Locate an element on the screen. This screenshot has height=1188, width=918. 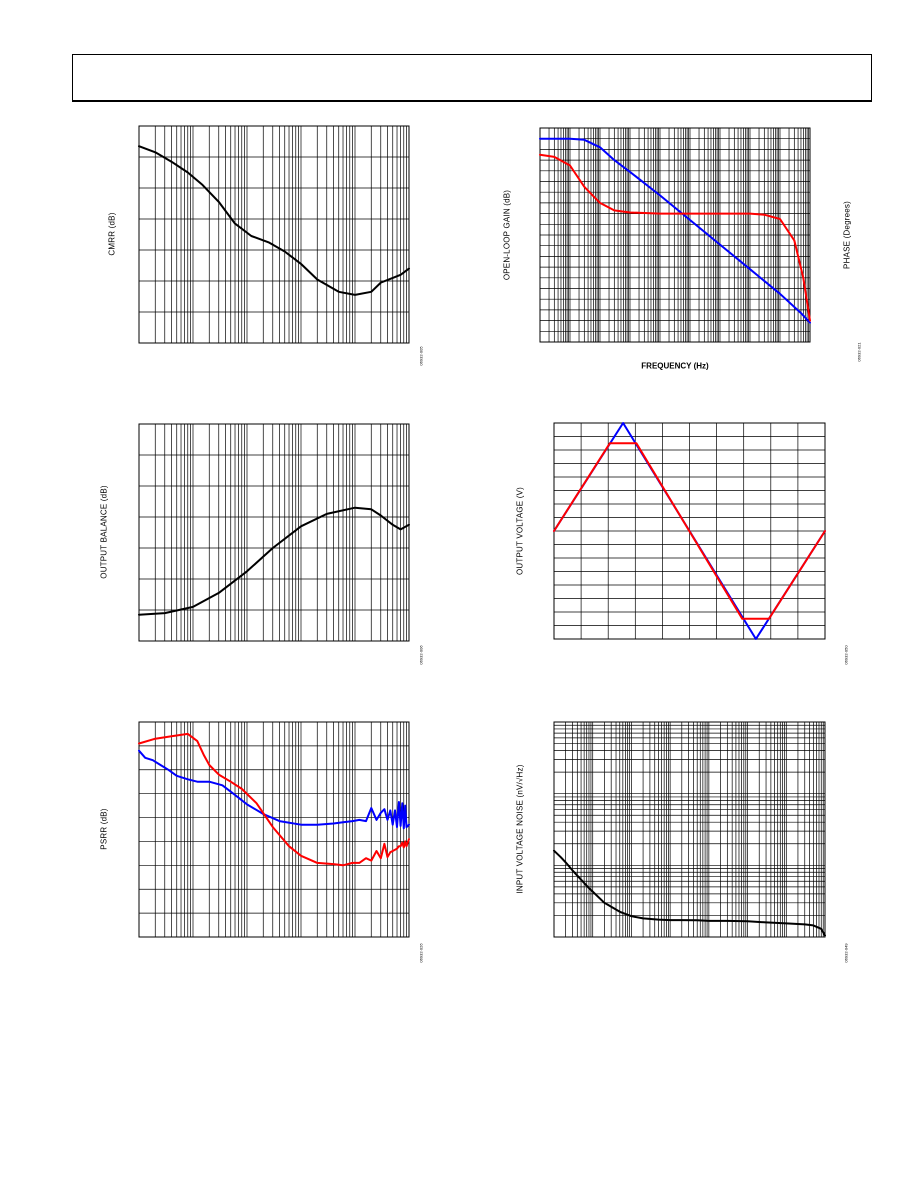
psrr-grid is located at coordinates (274, 829).